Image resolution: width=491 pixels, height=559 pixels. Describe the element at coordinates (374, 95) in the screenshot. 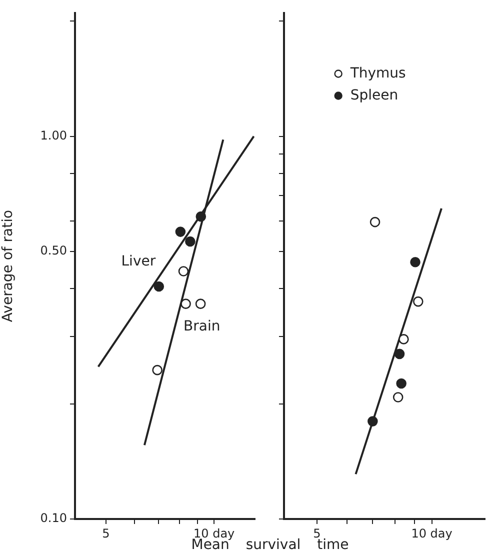

I see `legend-label: Spleen` at that location.